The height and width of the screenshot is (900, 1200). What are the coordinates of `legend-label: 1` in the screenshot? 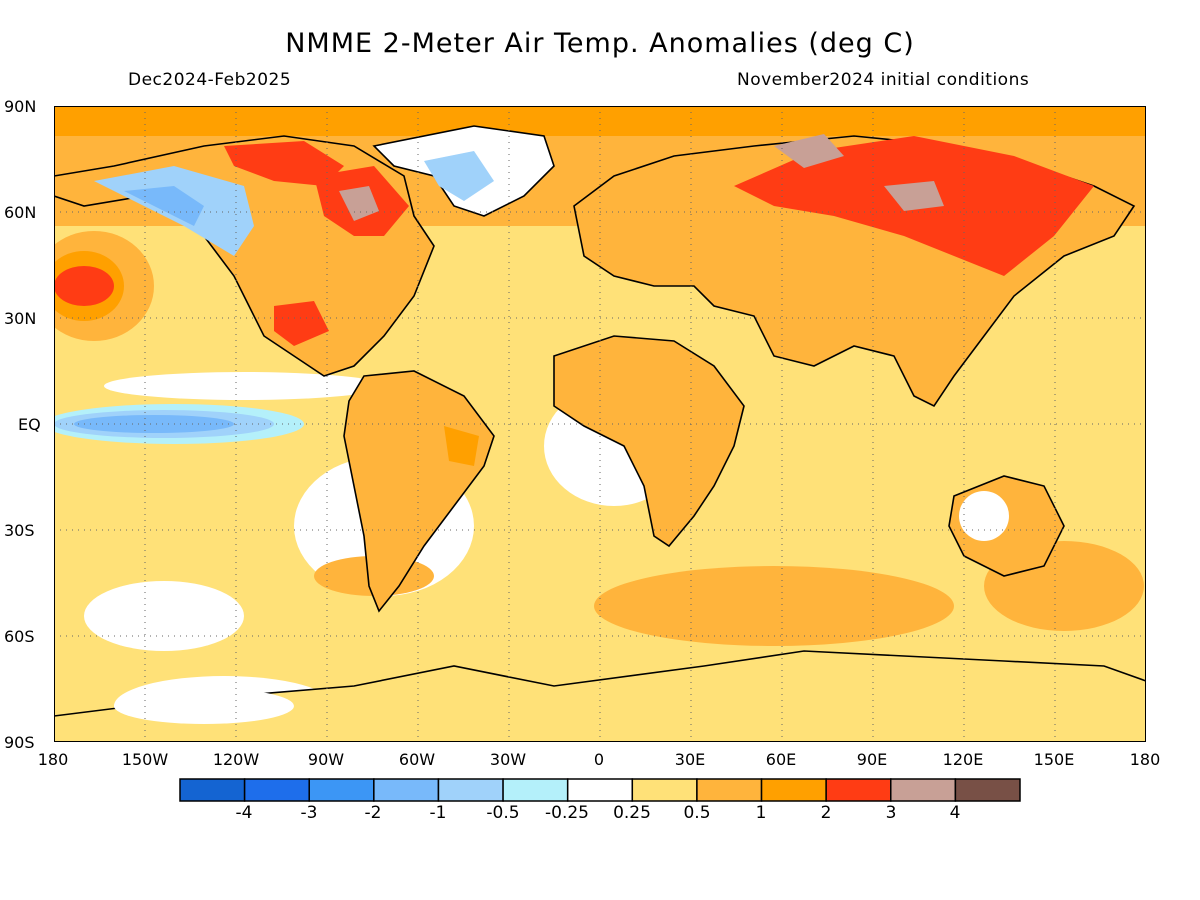 It's located at (761, 813).